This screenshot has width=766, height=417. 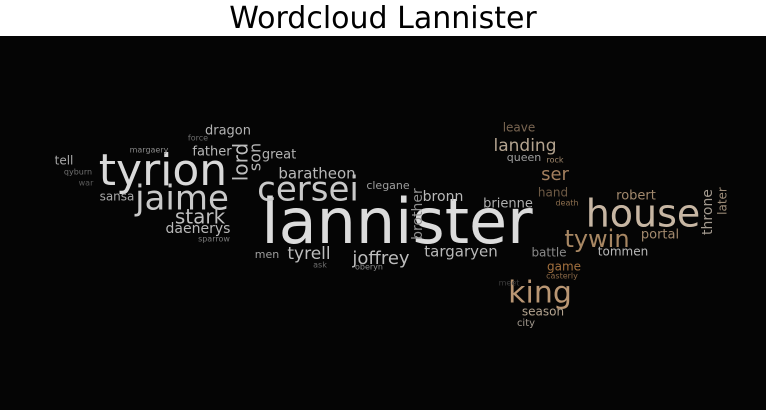 What do you see at coordinates (509, 283) in the screenshot?
I see `word-meet: meet` at bounding box center [509, 283].